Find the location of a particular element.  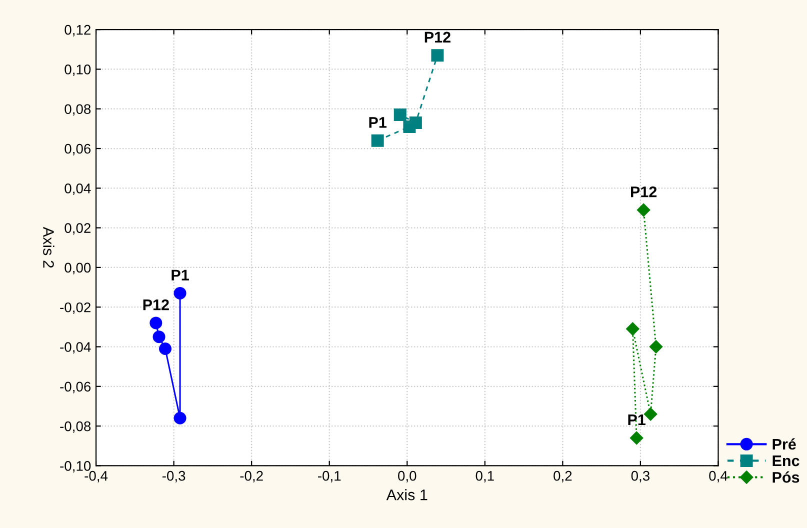

y-axis-title: Axis 2 is located at coordinates (48, 247).